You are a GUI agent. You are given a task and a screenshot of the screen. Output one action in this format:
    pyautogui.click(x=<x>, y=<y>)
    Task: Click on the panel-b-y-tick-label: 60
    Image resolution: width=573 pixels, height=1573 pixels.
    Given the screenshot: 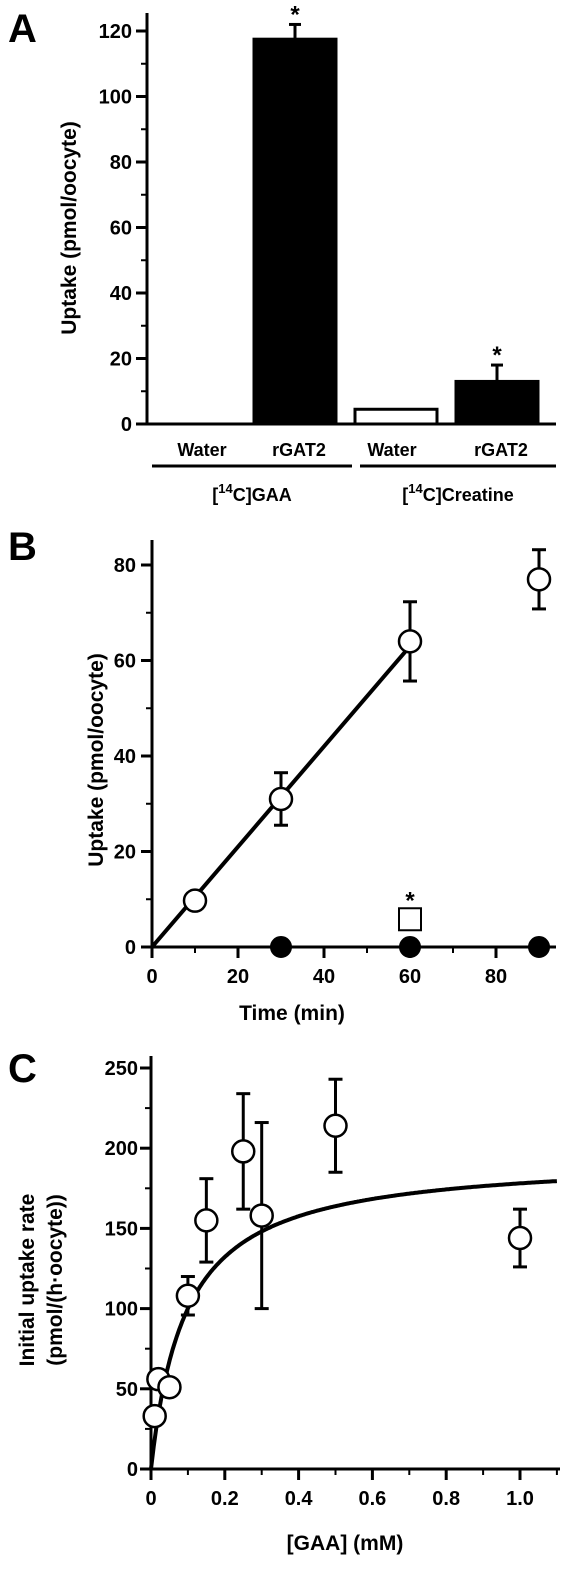 What is the action you would take?
    pyautogui.click(x=125, y=662)
    